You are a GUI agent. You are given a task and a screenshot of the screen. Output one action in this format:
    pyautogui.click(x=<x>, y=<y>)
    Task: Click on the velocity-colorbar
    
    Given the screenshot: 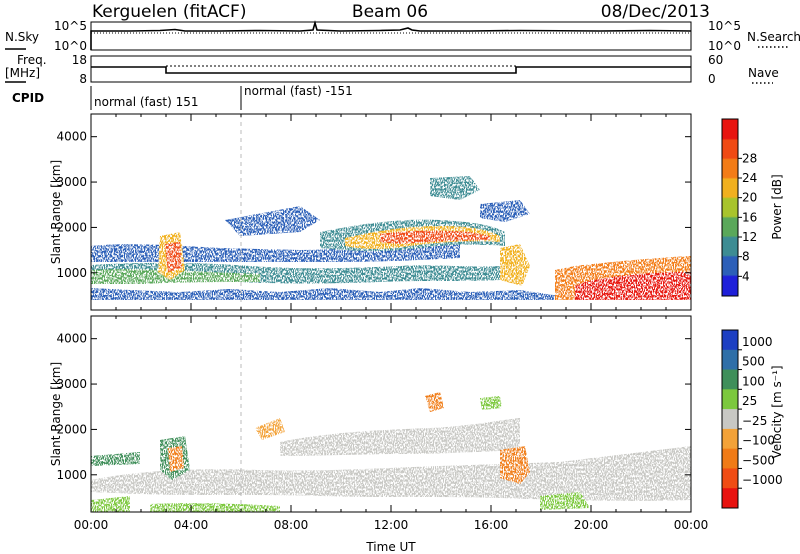 What is the action you would take?
    pyautogui.click(x=730, y=419)
    